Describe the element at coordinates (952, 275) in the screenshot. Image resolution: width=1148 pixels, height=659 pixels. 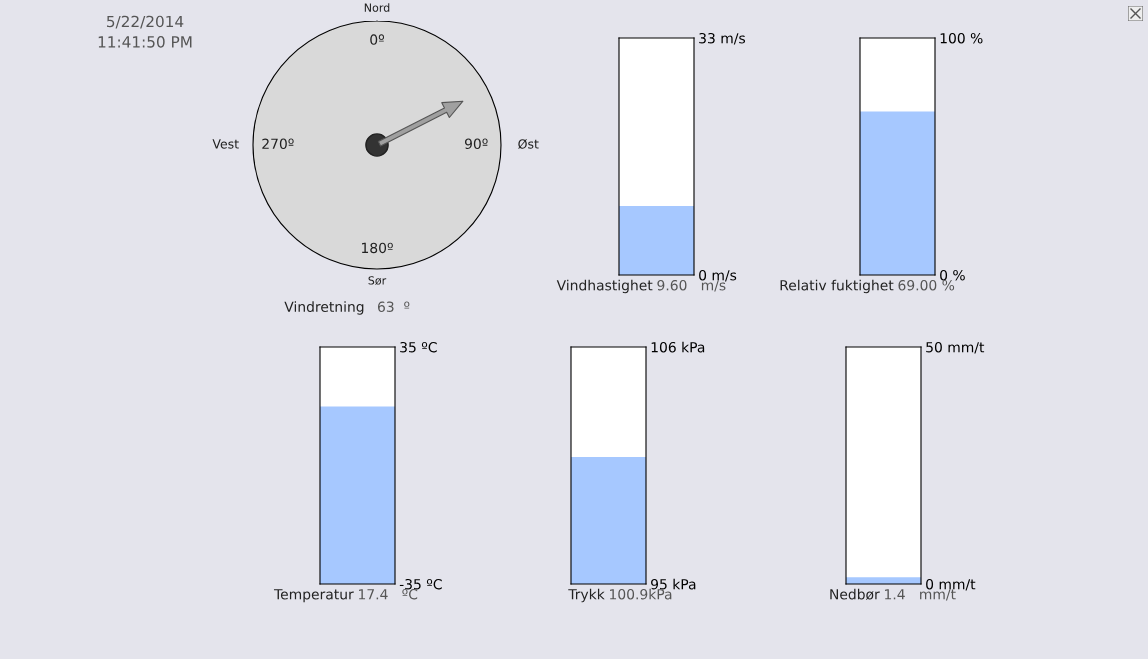
I see `y-tick-label: 0 %` at that location.